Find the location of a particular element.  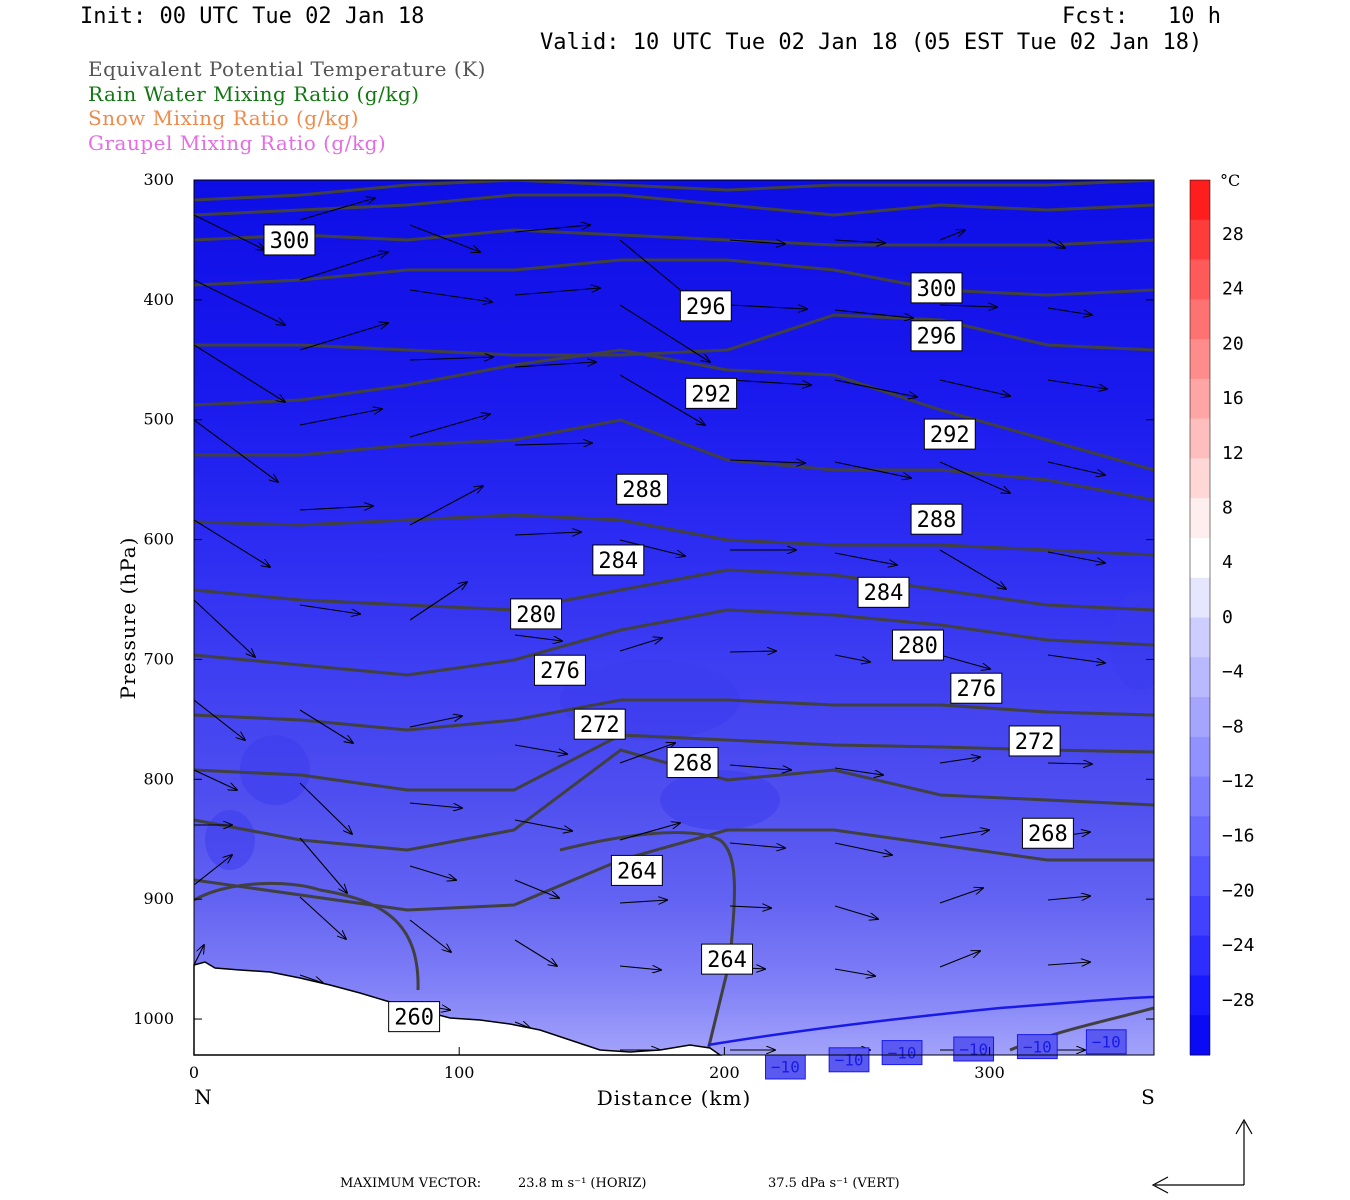

theta-e-label: 264 is located at coordinates (636, 870).